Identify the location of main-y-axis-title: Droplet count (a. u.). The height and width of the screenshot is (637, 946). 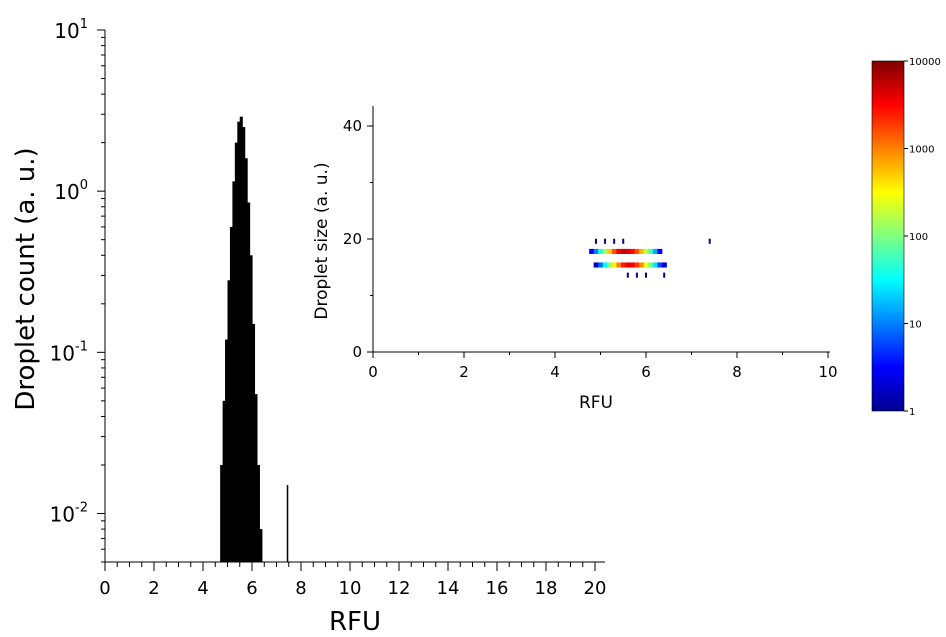
(26, 278).